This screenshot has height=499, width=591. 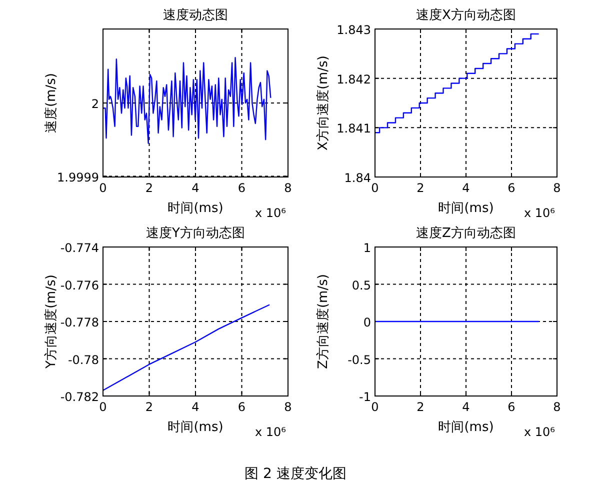 What do you see at coordinates (466, 233) in the screenshot?
I see `chart-title: 速度Z方向动态图` at bounding box center [466, 233].